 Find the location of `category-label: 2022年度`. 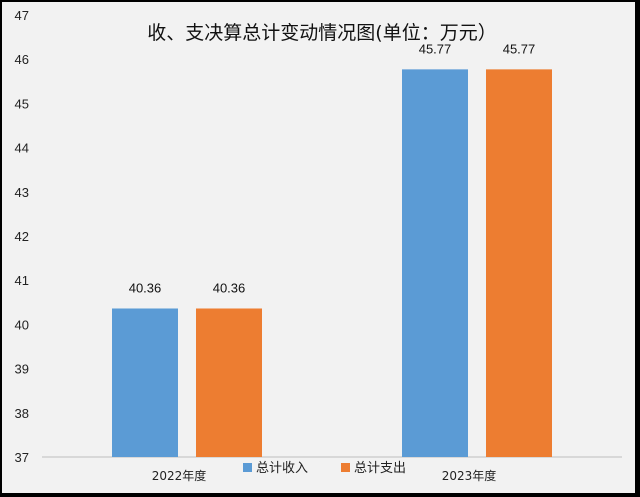

category-label: 2022年度 is located at coordinates (179, 475).